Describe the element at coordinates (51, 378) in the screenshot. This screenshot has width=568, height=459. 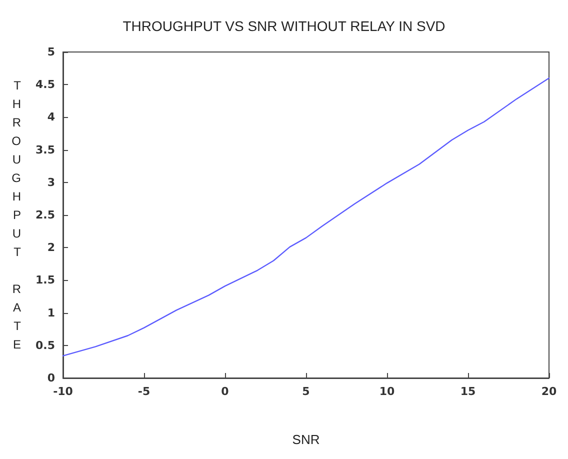
I see `y-tick-label: 0` at that location.